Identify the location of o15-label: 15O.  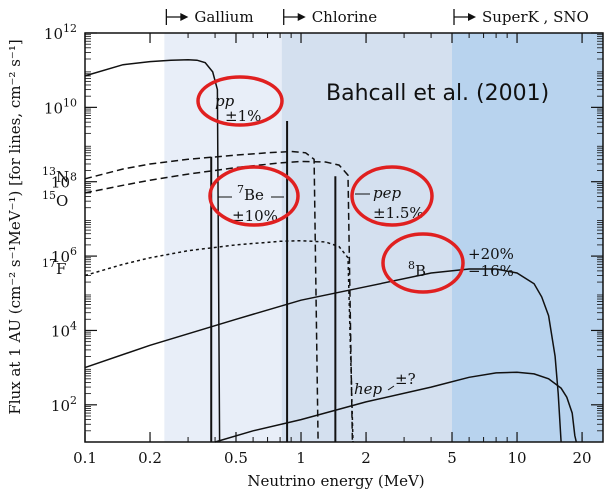
(55, 199).